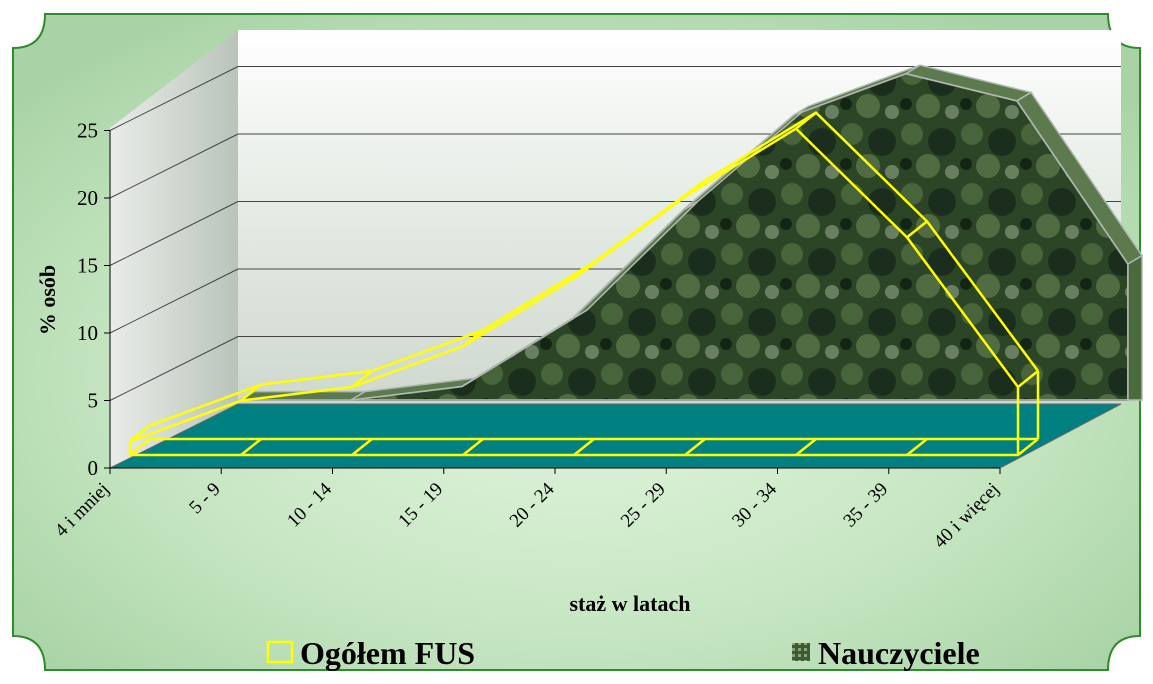 Image resolution: width=1153 pixels, height=684 pixels. Describe the element at coordinates (47, 300) in the screenshot. I see `y-axis-title: % osób` at that location.